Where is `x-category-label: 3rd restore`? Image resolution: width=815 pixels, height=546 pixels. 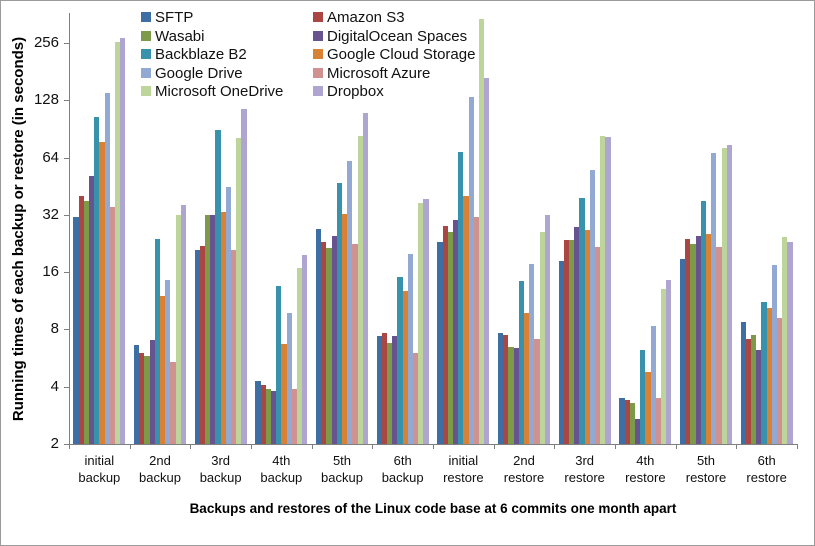
x-category-label: 3rd restore is located at coordinates (584, 469).